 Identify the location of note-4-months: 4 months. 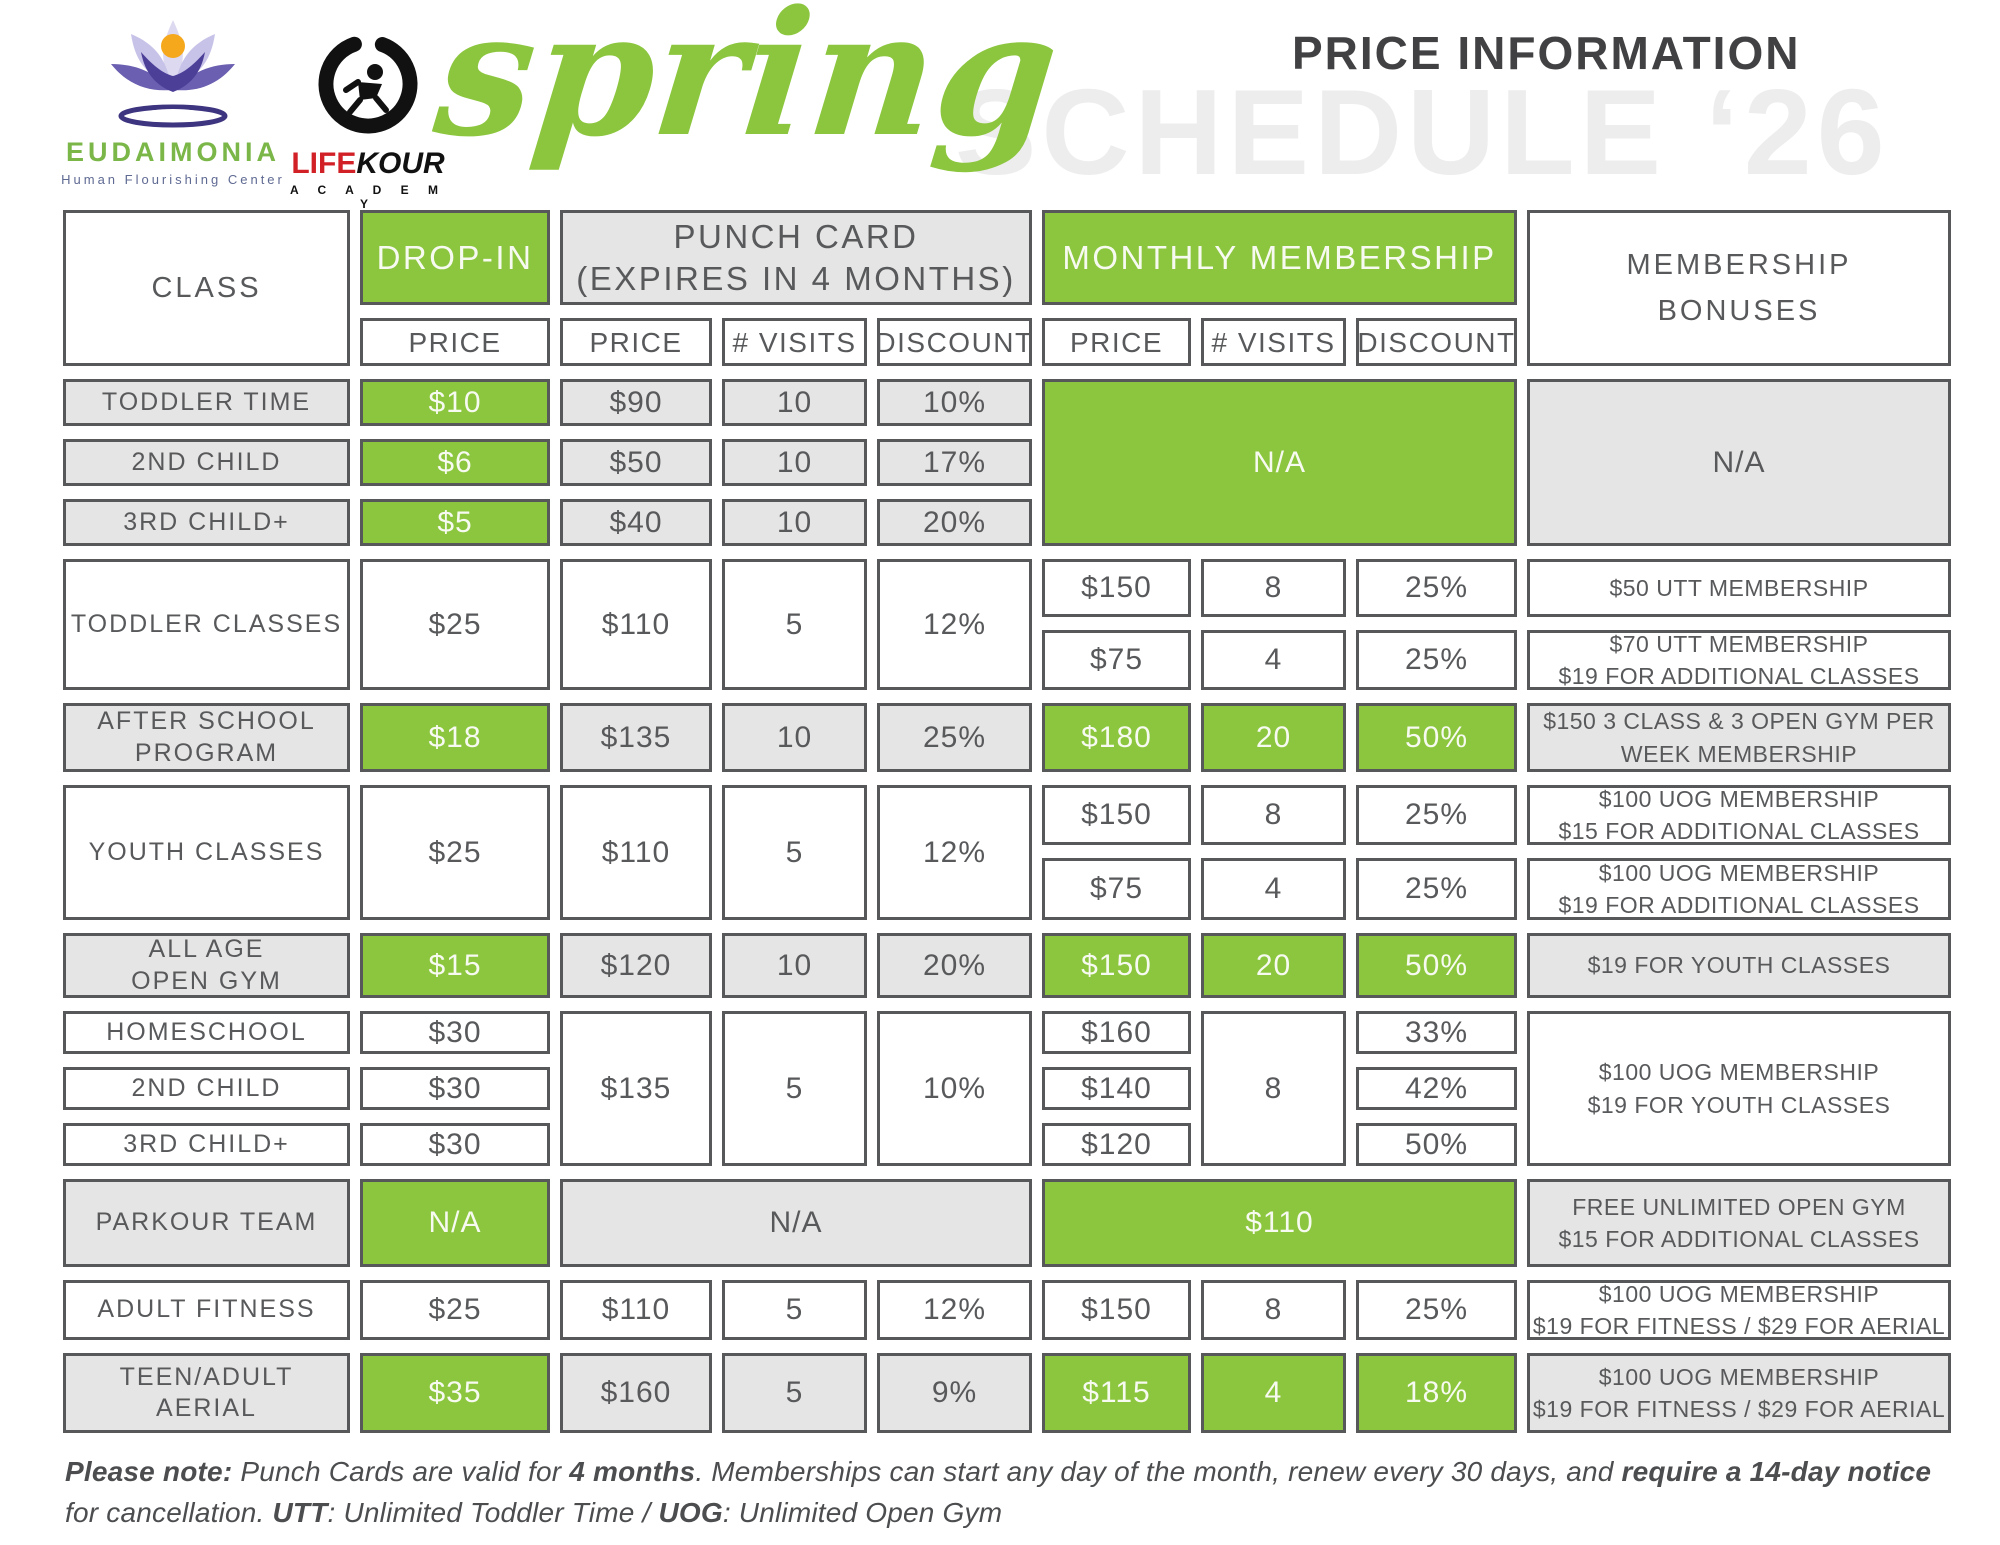
(632, 1471).